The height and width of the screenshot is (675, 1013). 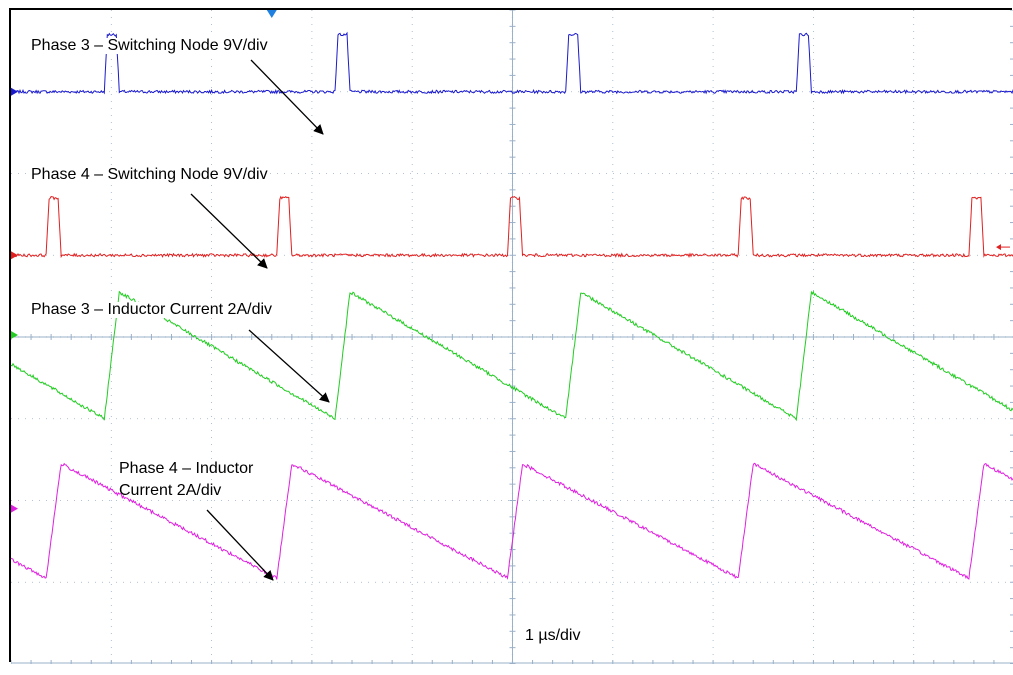 I want to click on trigger-position-marker, so click(x=271, y=14).